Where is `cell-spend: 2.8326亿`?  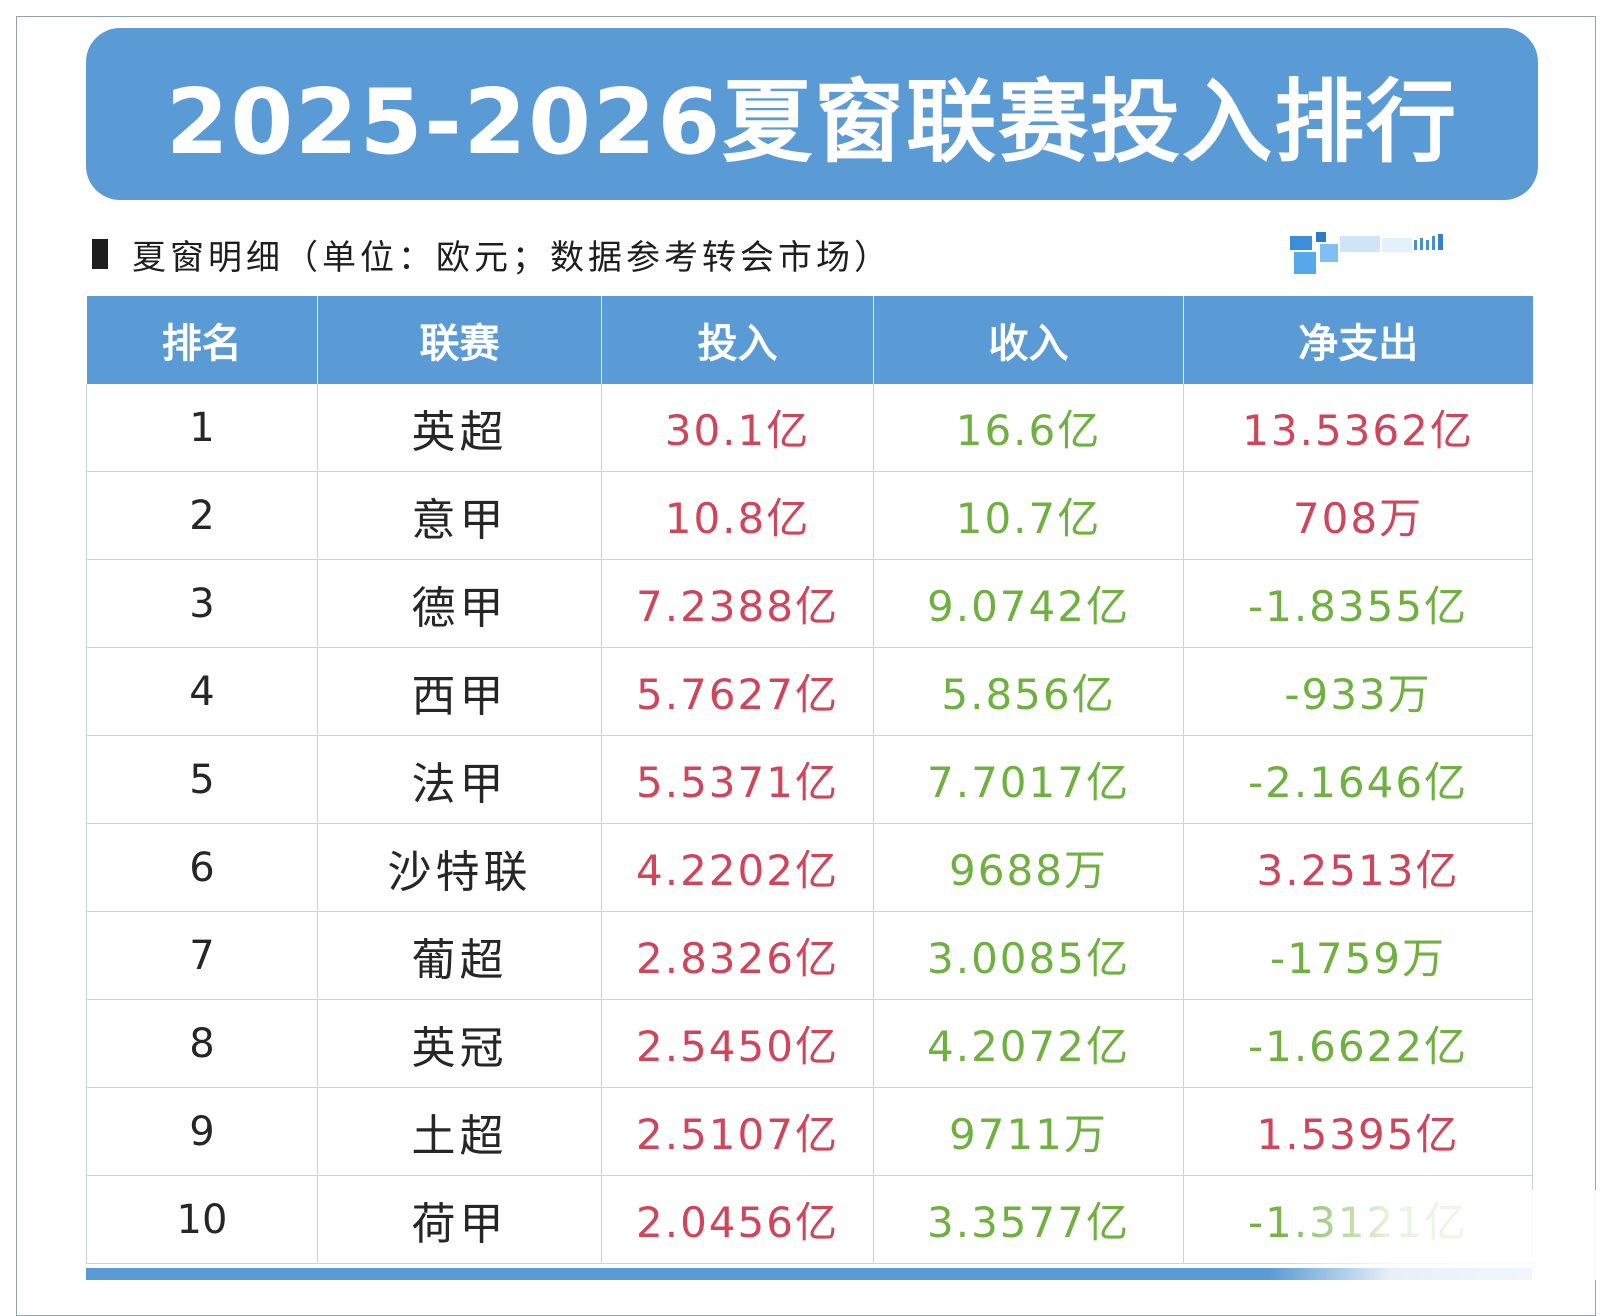 cell-spend: 2.8326亿 is located at coordinates (737, 955).